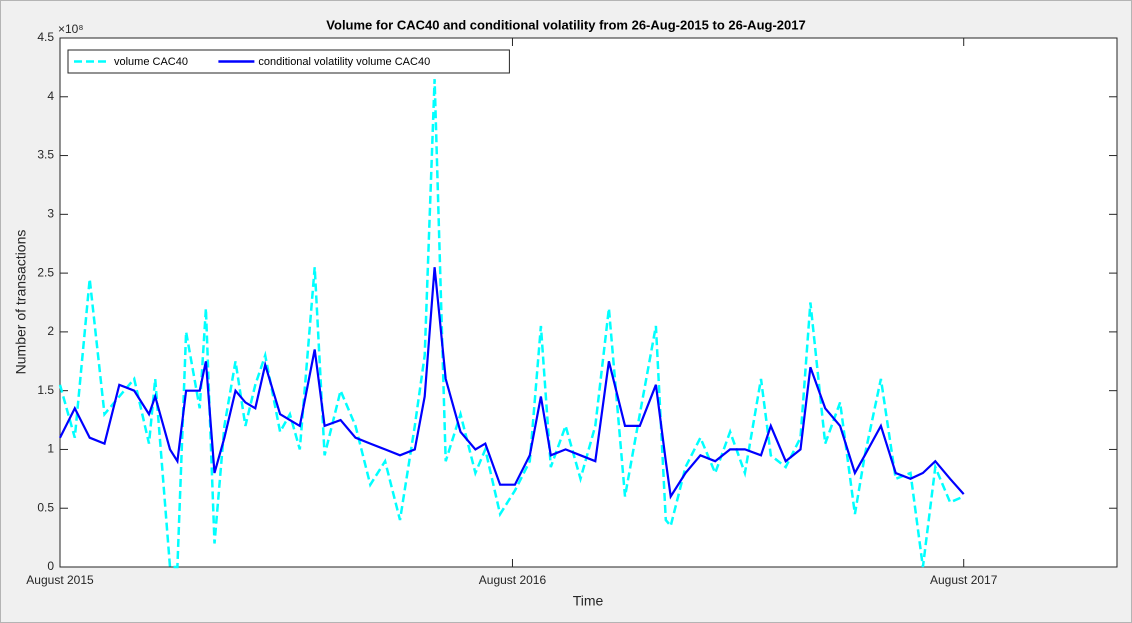  I want to click on x-axis-label: Time, so click(588, 601).